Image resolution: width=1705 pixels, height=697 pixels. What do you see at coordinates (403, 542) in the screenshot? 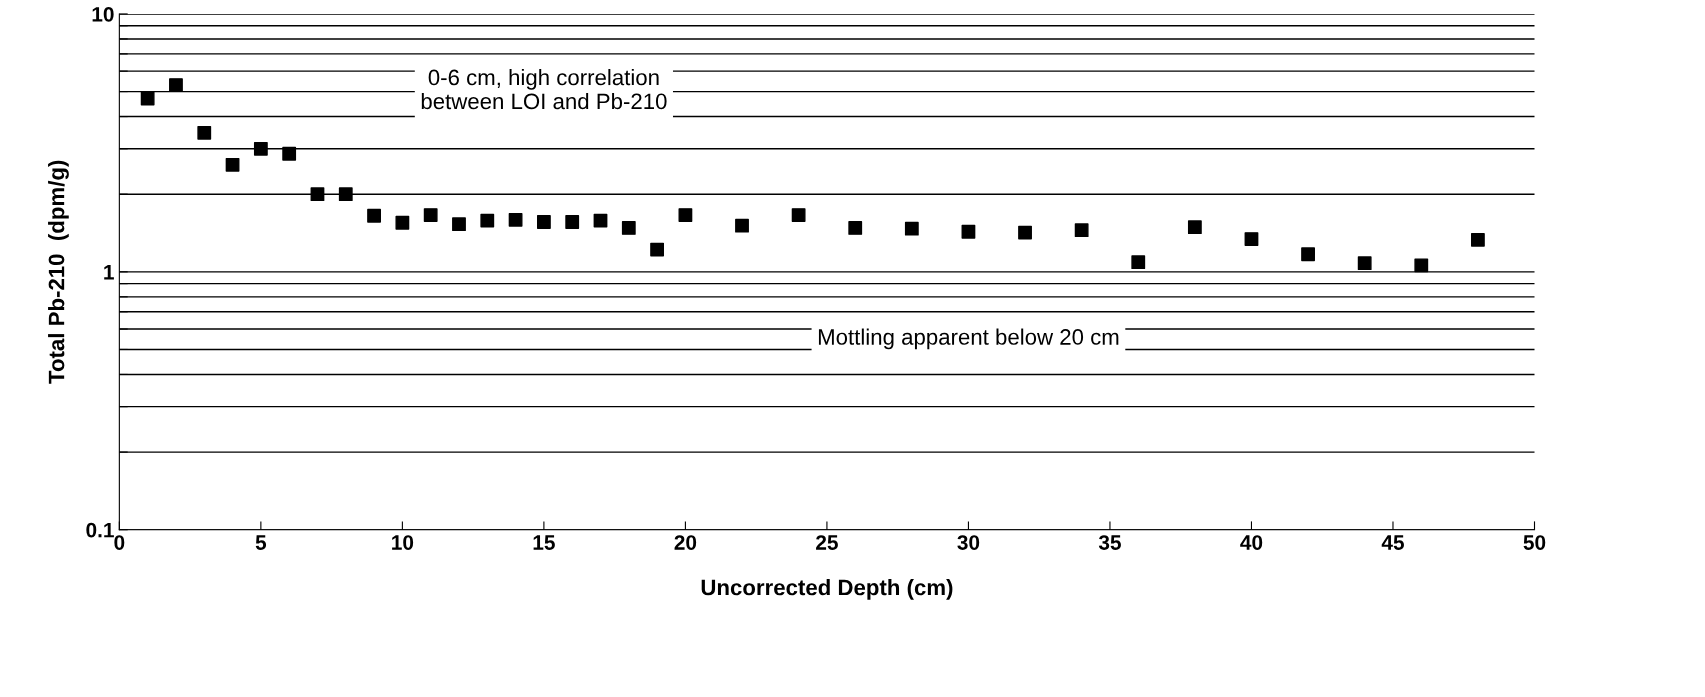
I see `x-tick-label: 10` at bounding box center [403, 542].